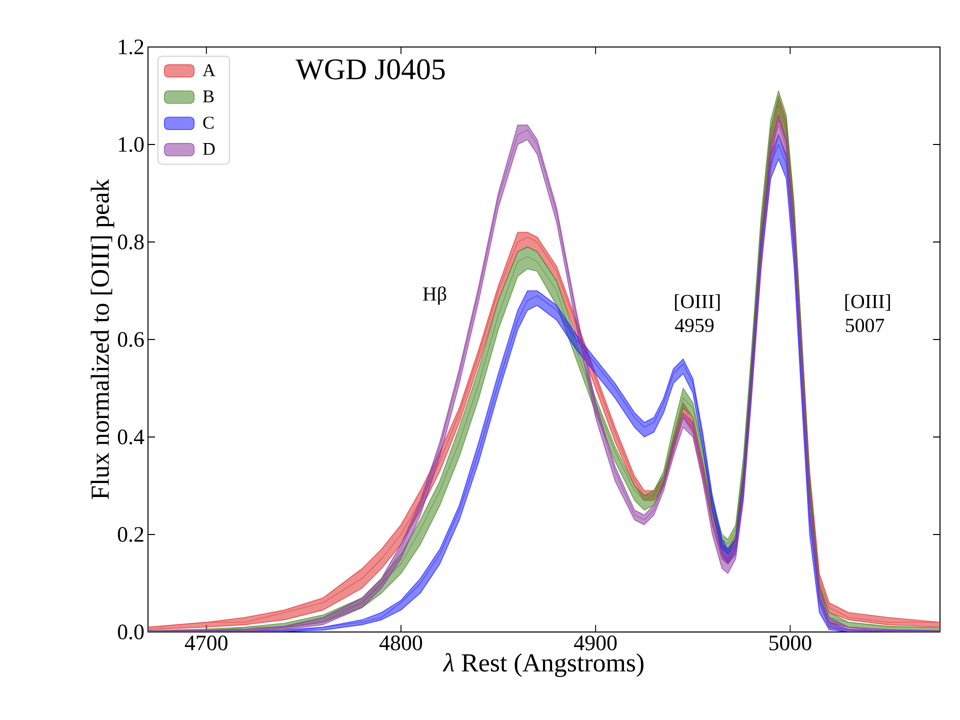 The width and height of the screenshot is (960, 720). What do you see at coordinates (102, 339) in the screenshot?
I see `y-axis-title: Flux normalized to [OIII] peak` at bounding box center [102, 339].